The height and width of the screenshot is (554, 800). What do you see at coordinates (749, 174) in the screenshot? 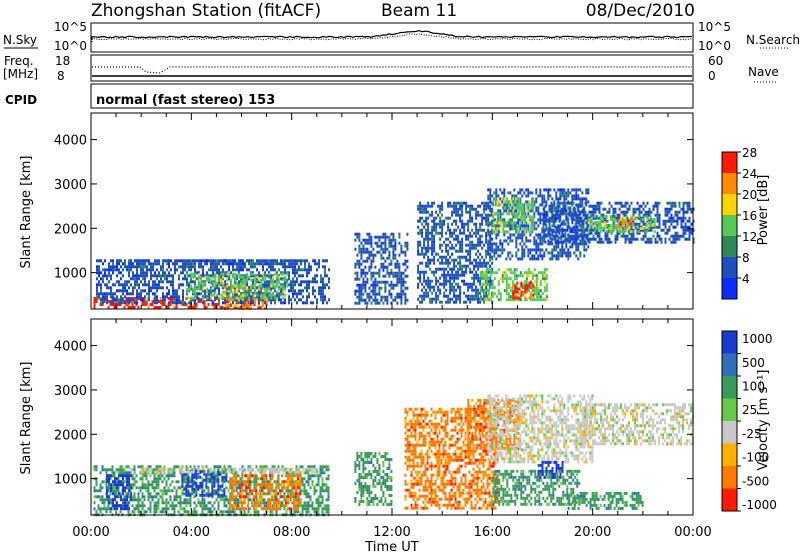
I see `power-colorbar-tick-label: 24` at bounding box center [749, 174].